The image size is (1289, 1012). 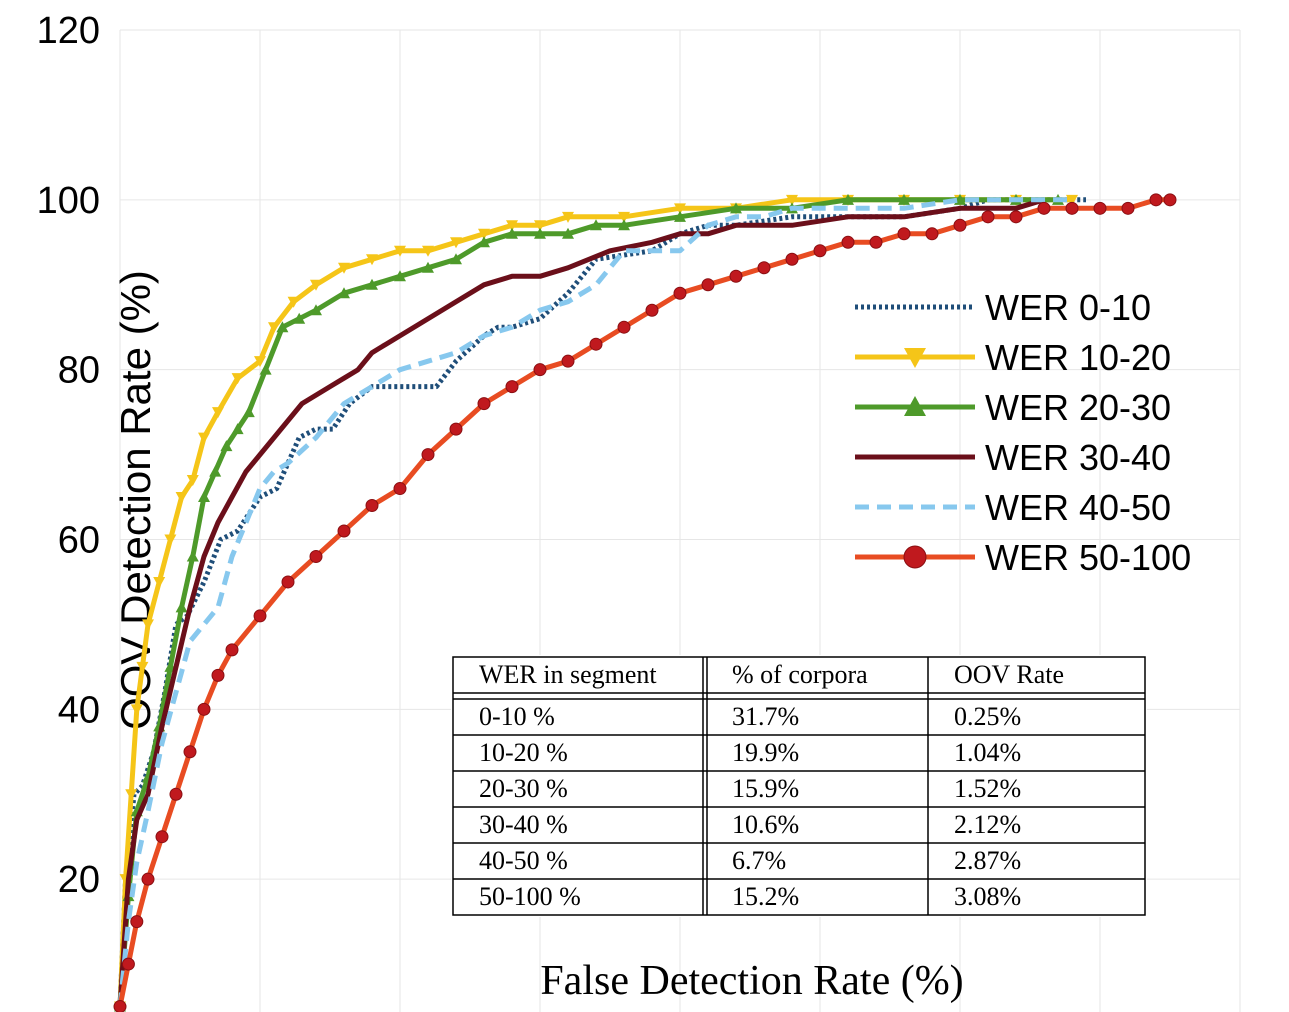 What do you see at coordinates (568, 674) in the screenshot?
I see `table-header-cell: WER in segment` at bounding box center [568, 674].